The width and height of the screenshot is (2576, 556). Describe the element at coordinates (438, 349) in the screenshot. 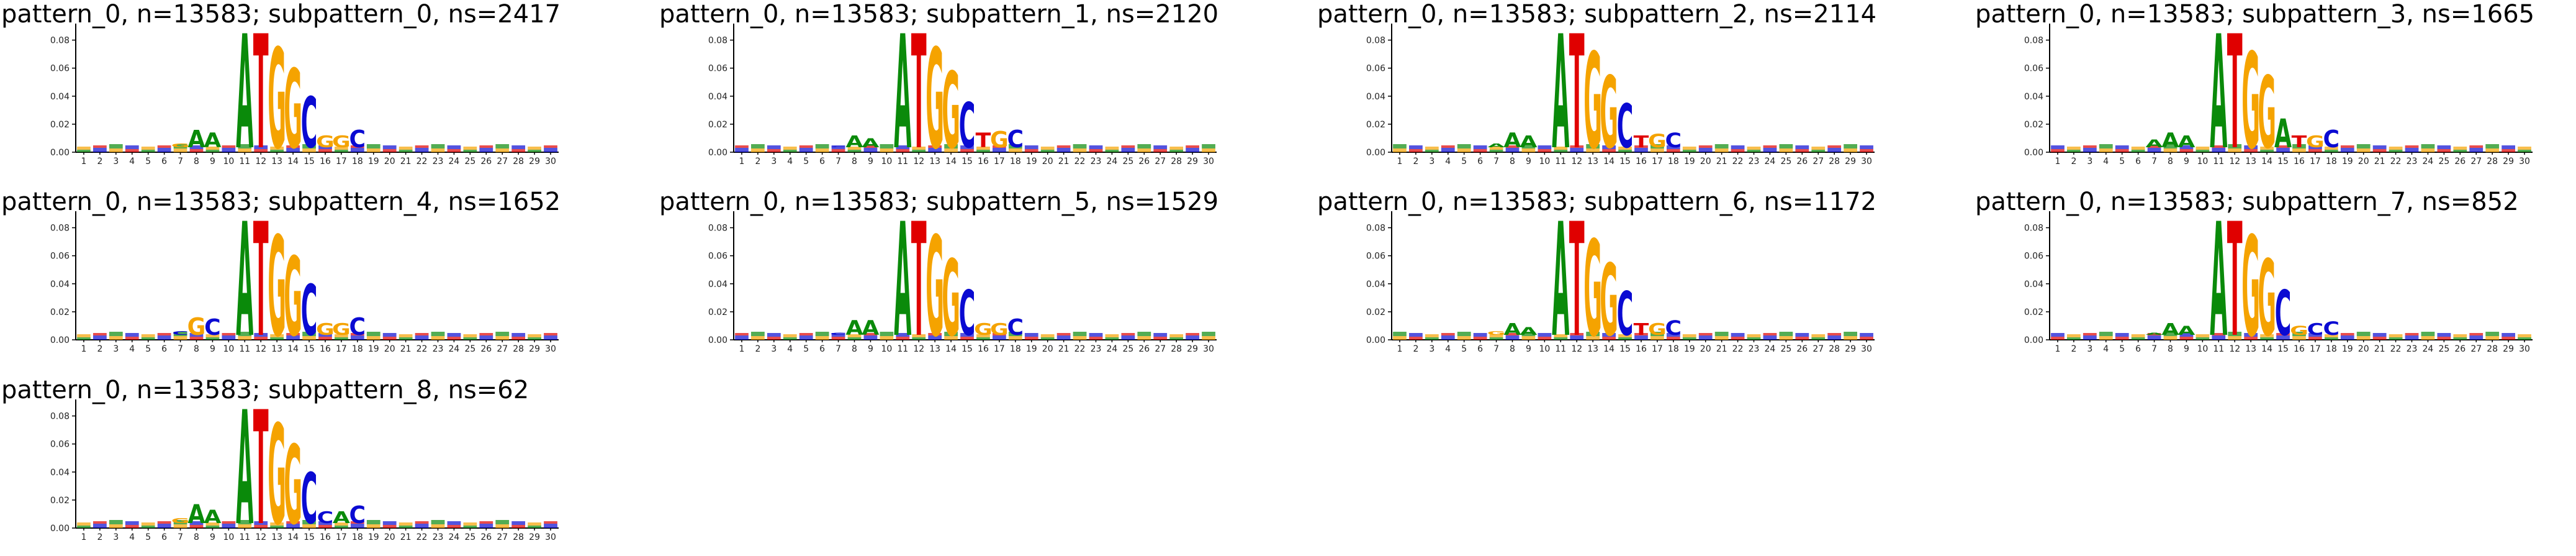

I see `x-tick-label: 23` at that location.